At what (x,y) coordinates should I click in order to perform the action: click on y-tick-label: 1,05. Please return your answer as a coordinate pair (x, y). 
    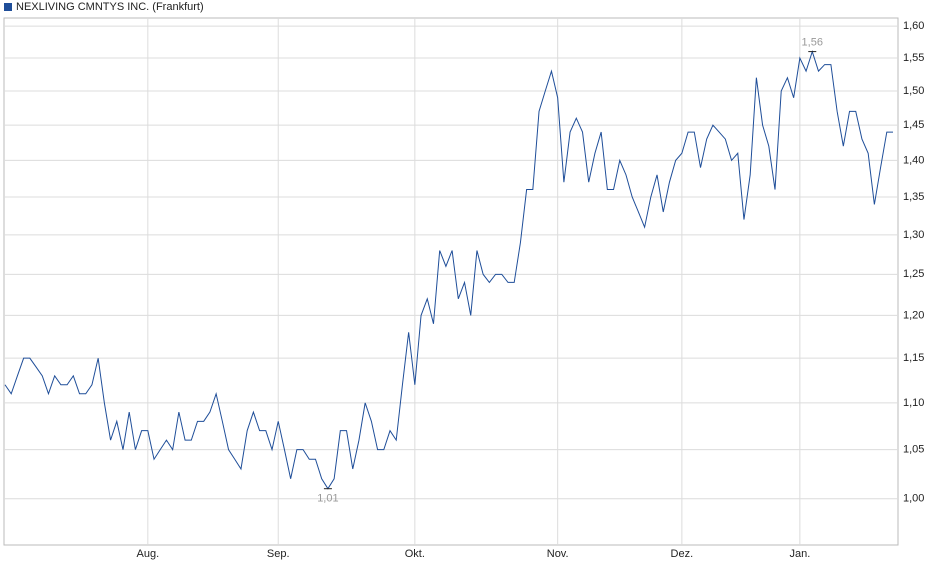
    Looking at the image, I should click on (913, 450).